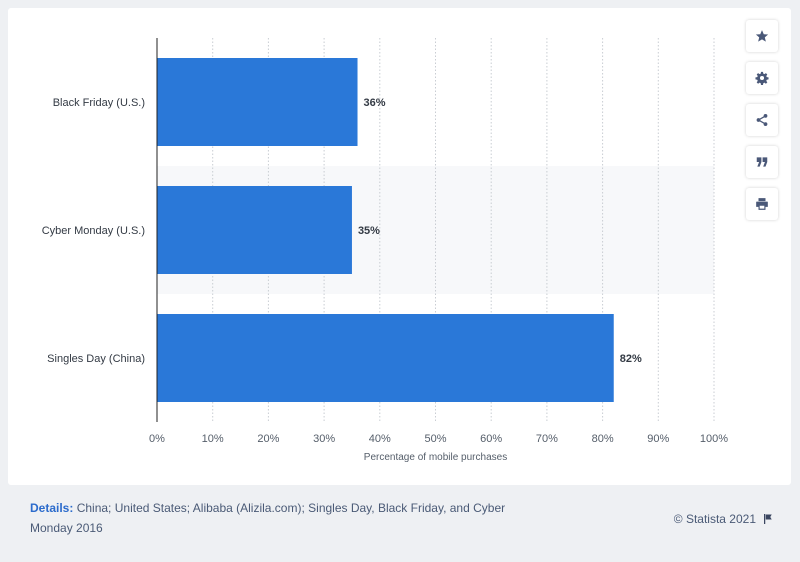 The width and height of the screenshot is (800, 562). What do you see at coordinates (714, 439) in the screenshot?
I see `x-tick-label: 100%` at bounding box center [714, 439].